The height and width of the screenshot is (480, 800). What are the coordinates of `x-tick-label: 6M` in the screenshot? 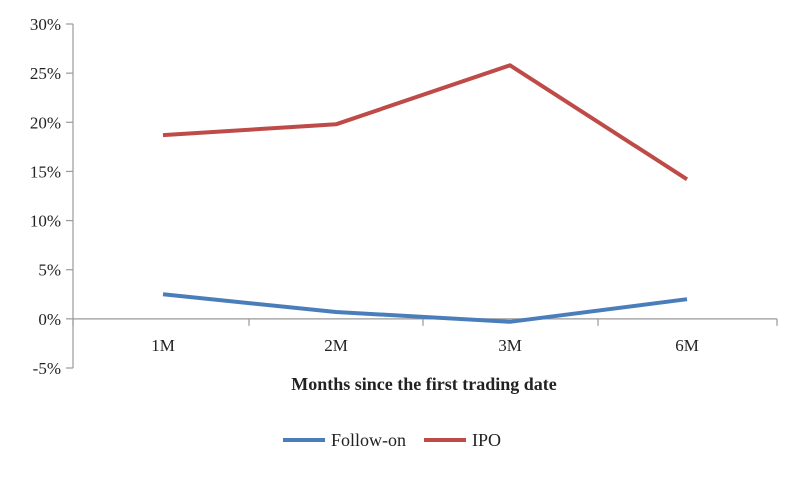 It's located at (687, 345).